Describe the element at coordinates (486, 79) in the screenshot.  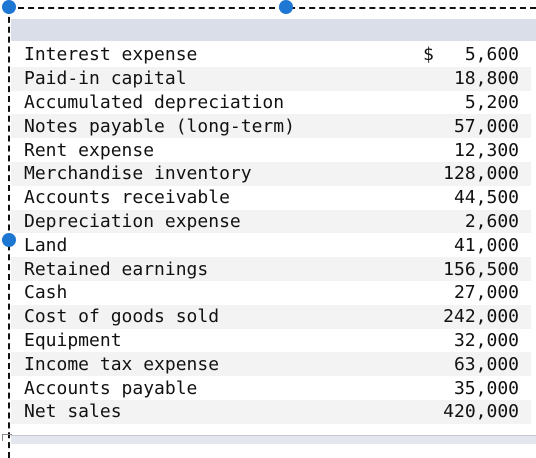
I see `amount-value: 18,800` at that location.